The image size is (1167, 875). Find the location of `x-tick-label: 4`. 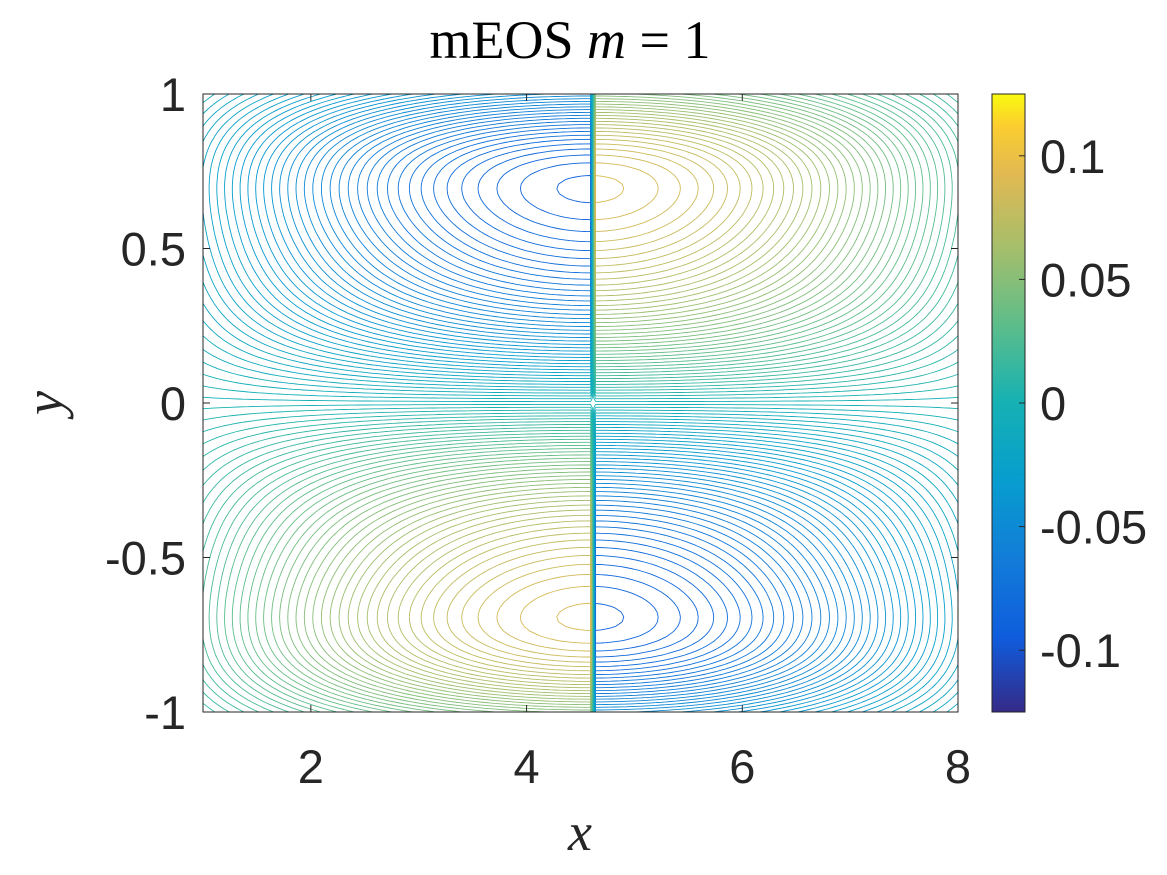

x-tick-label: 4 is located at coordinates (527, 766).